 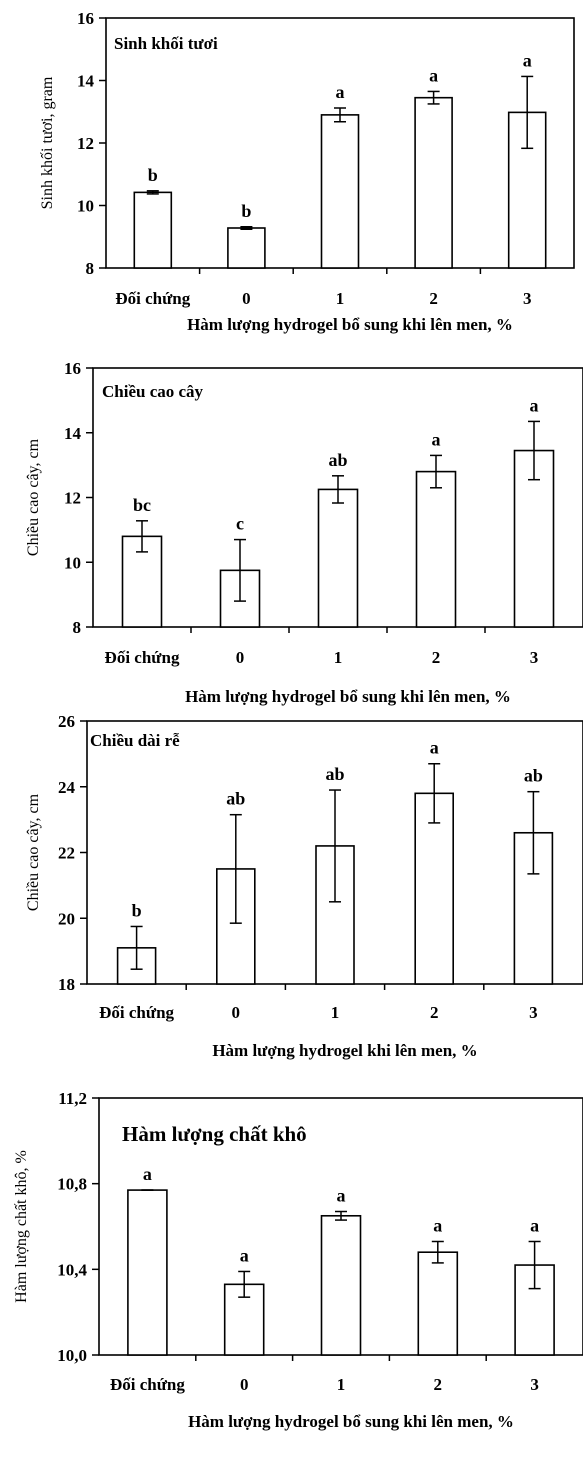 I want to click on y-tick-label: 24, so click(x=67, y=787).